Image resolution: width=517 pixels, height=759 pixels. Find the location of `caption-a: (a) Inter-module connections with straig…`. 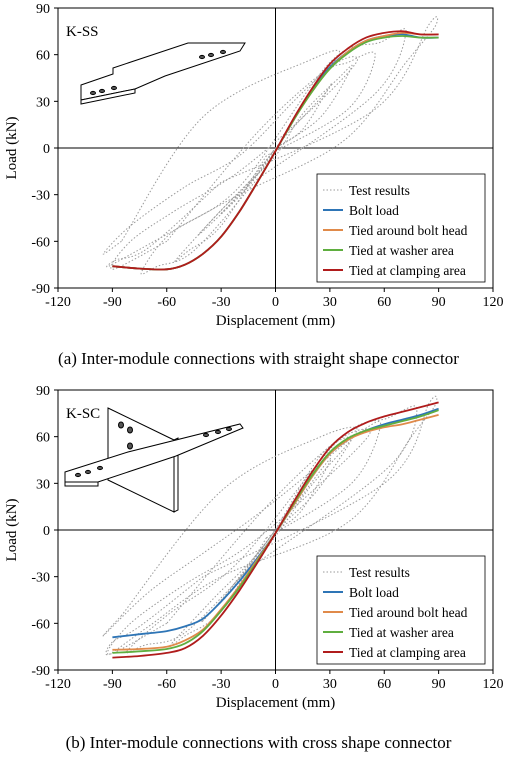

caption-a: (a) Inter-module connections with straig… is located at coordinates (258, 358).